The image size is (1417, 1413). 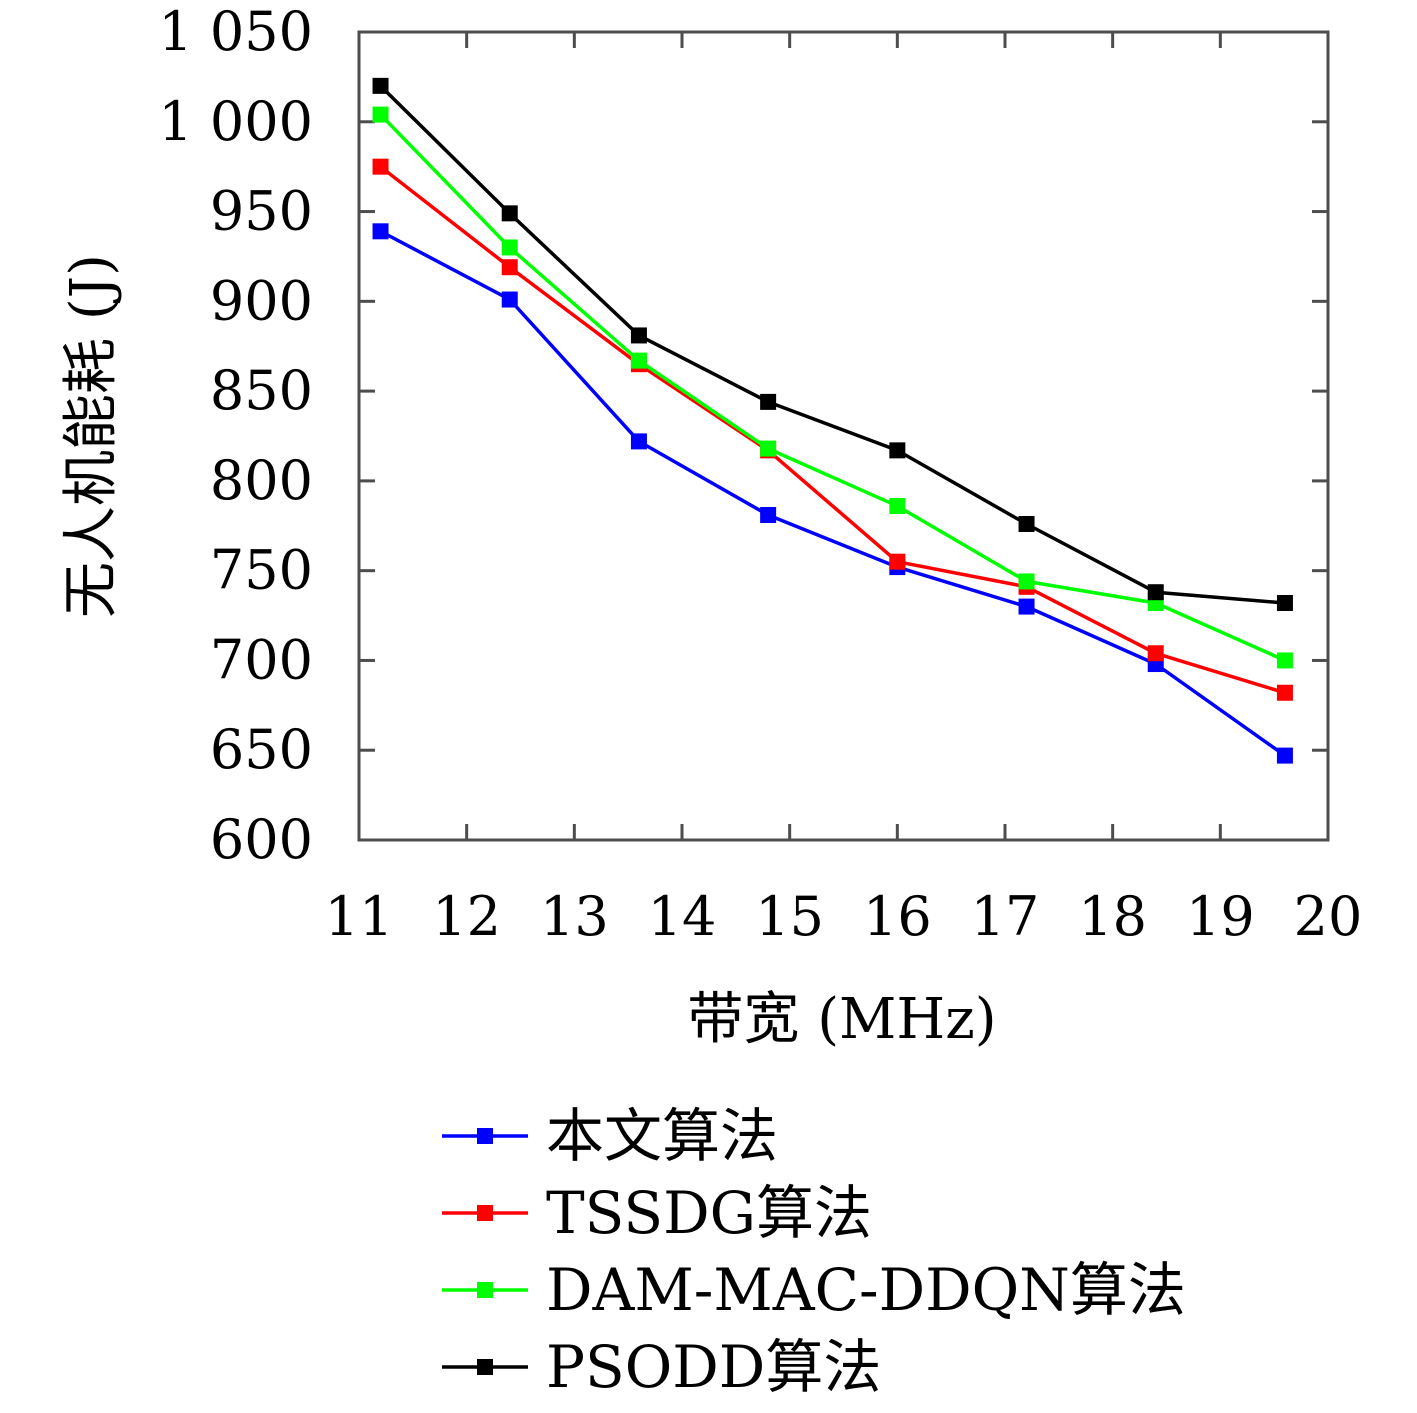 I want to click on legend-entry: PSODD算法, so click(x=661, y=1367).